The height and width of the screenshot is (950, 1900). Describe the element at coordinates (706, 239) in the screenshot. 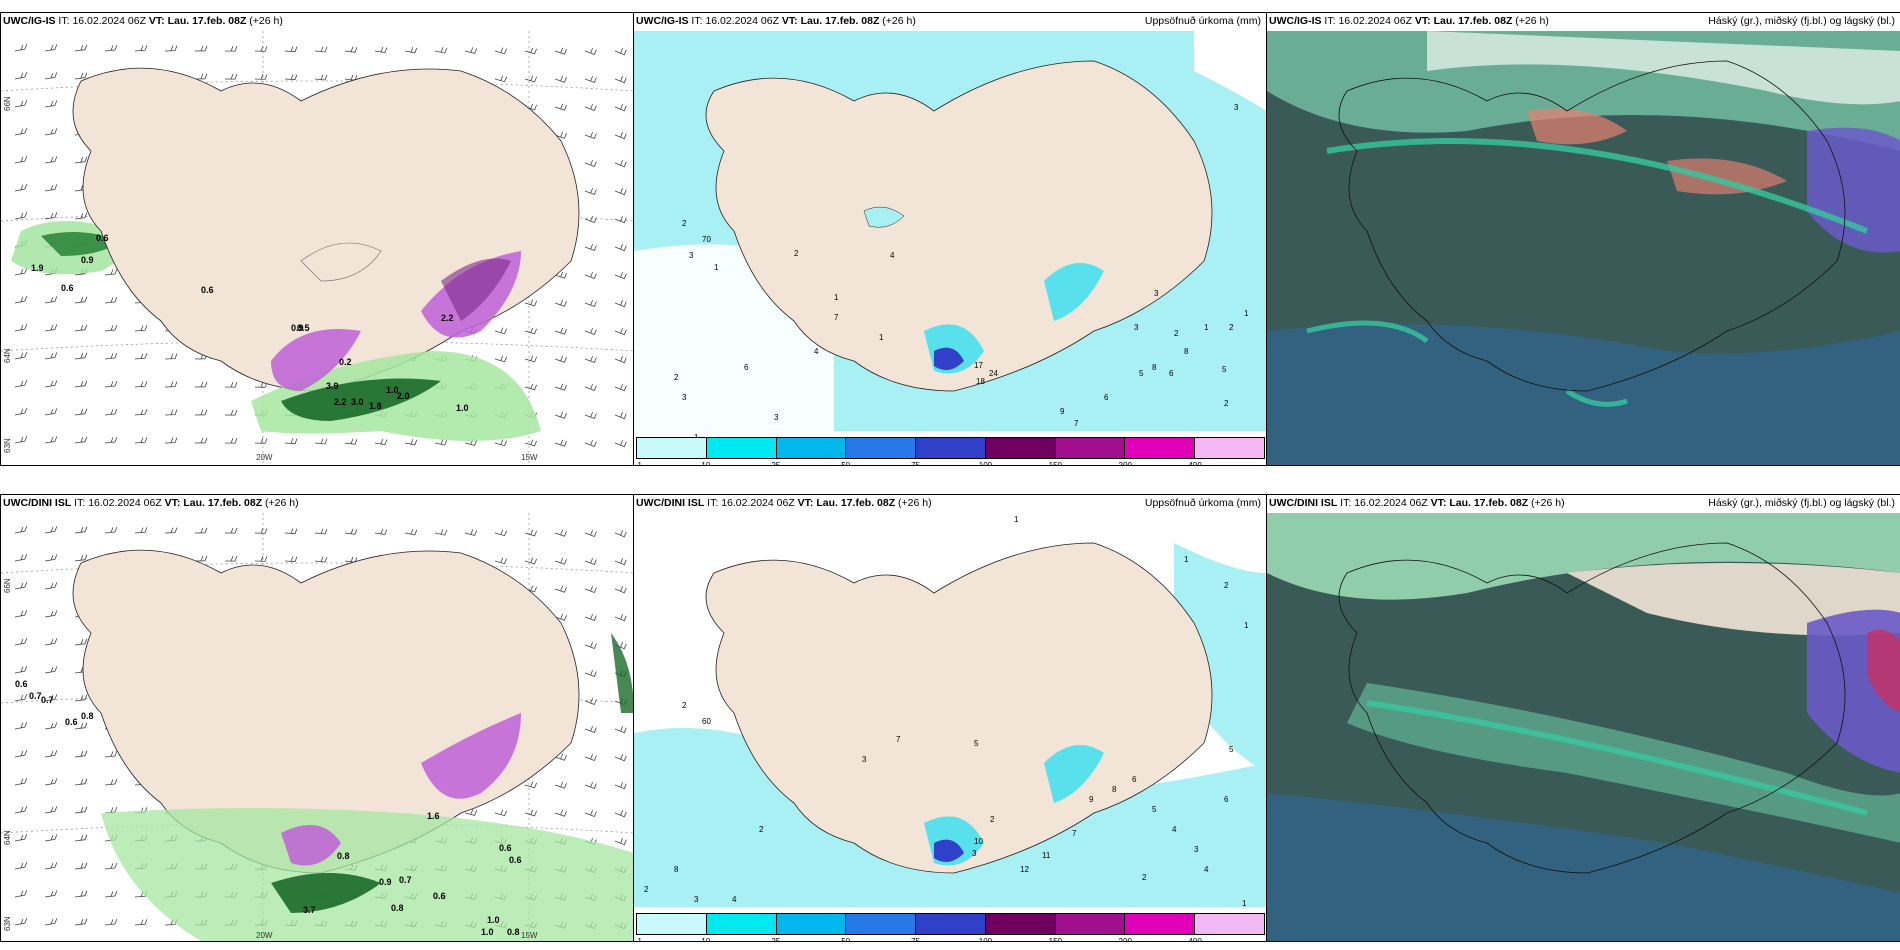

I see `precip-value: 70` at that location.